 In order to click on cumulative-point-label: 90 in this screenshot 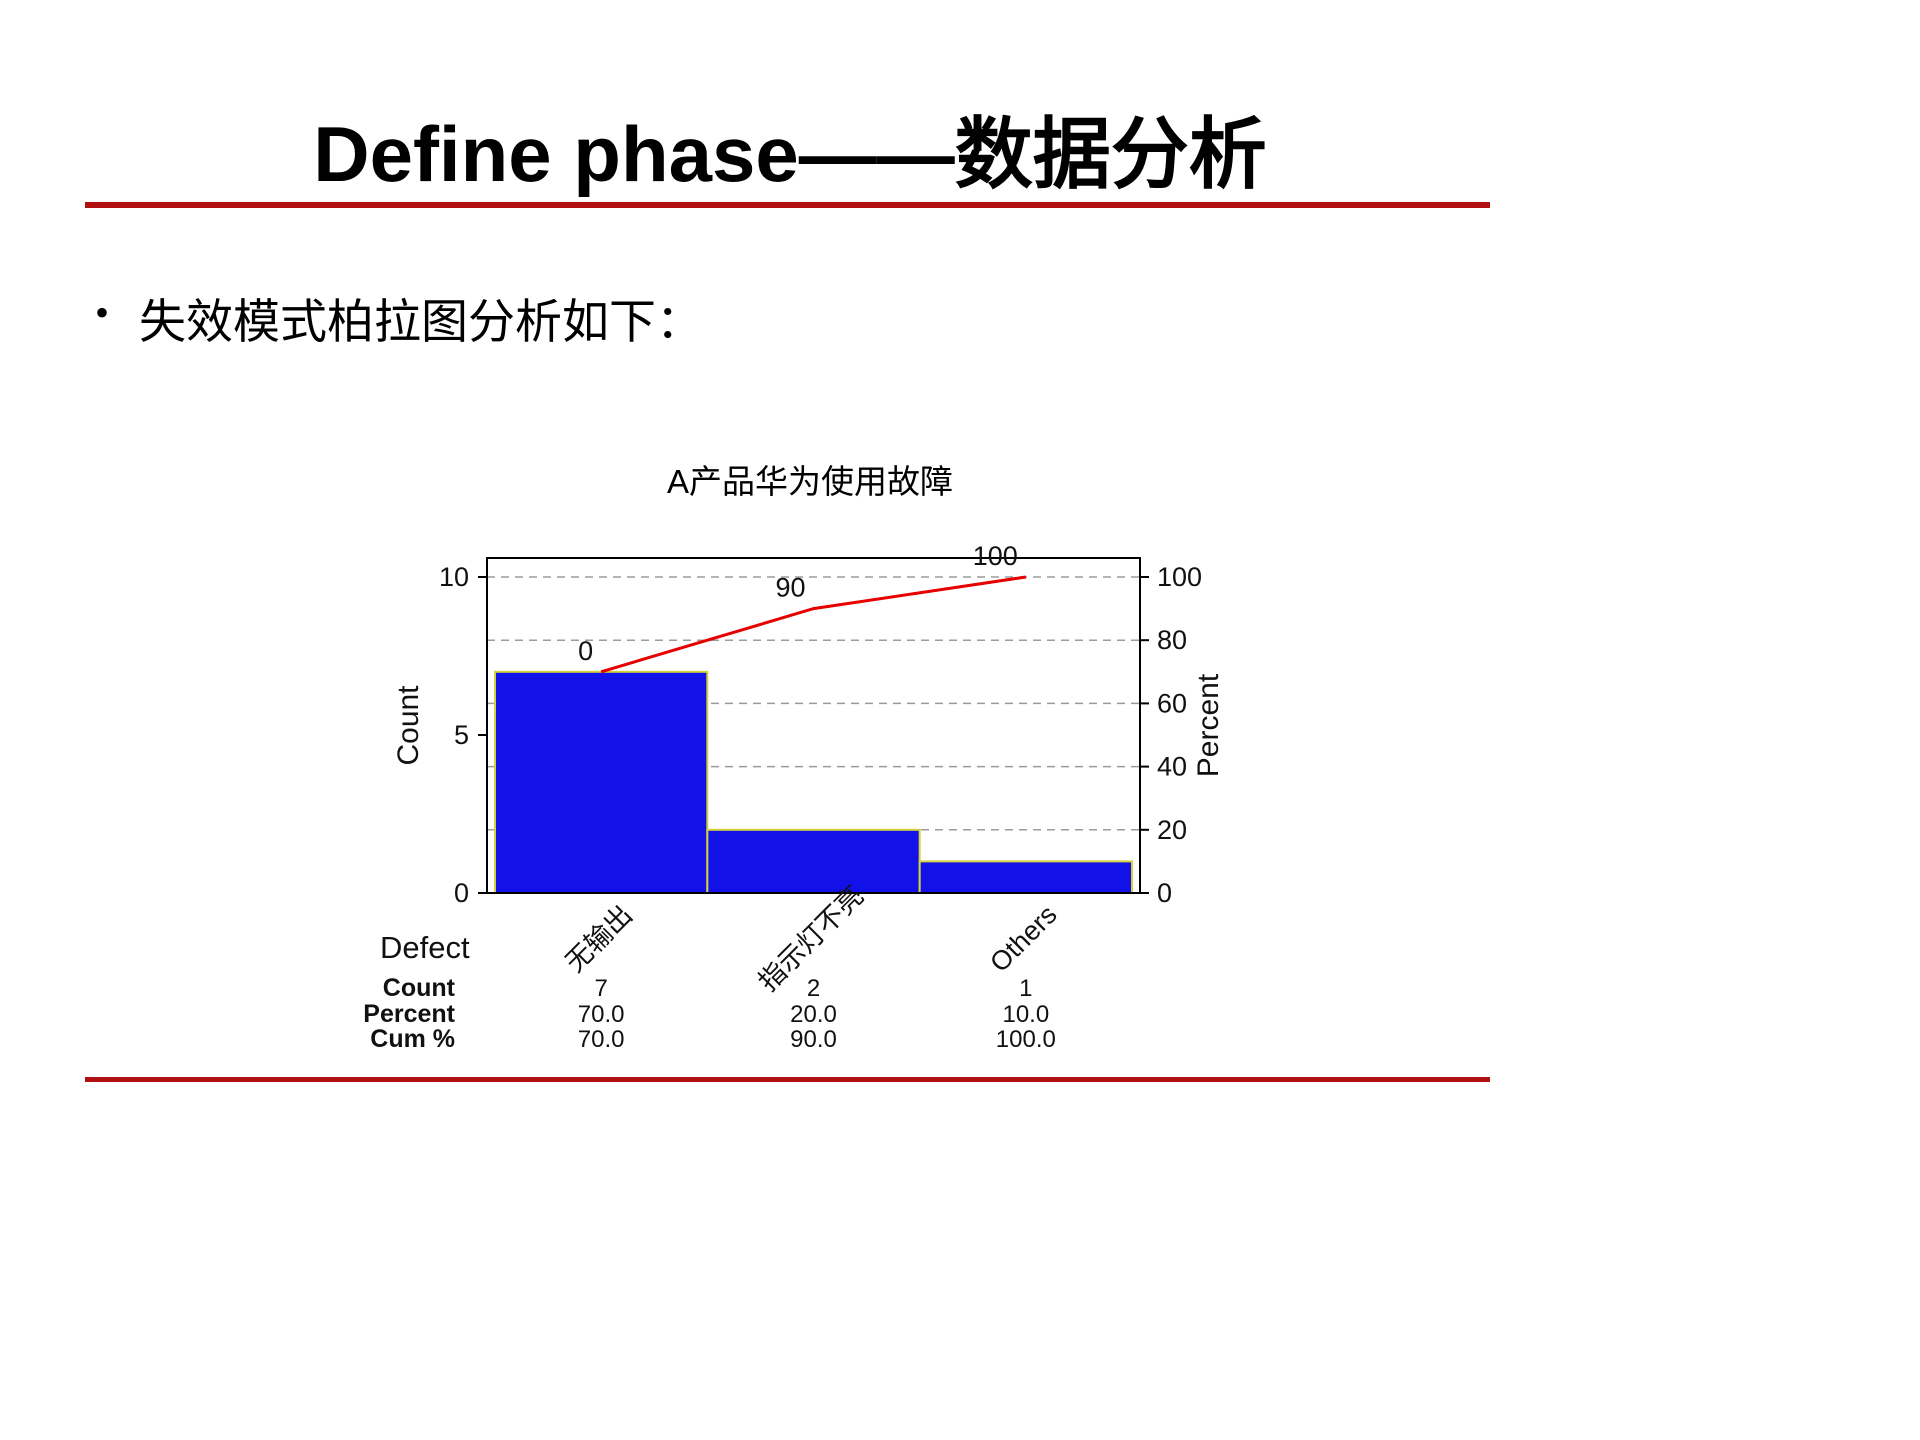, I will do `click(790, 588)`.